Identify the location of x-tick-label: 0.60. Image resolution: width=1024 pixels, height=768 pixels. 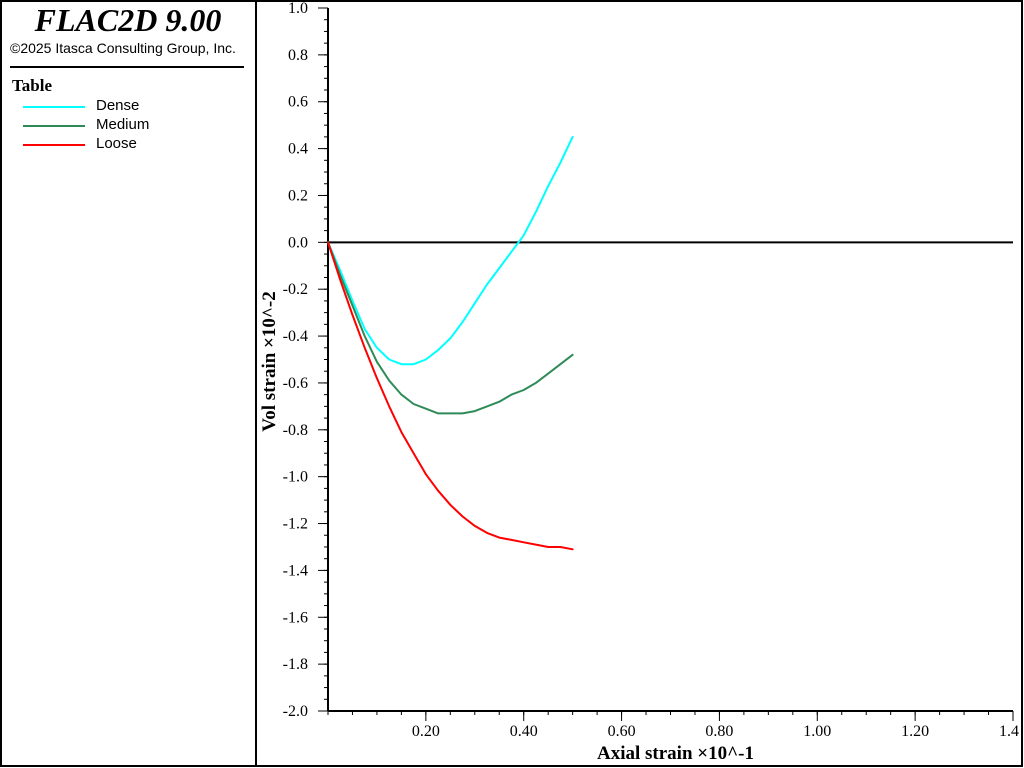
(622, 731).